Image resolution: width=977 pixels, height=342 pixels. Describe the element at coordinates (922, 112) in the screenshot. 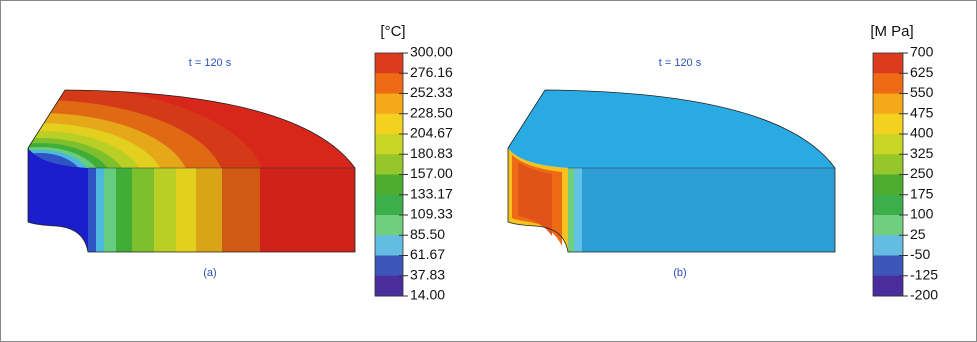

I see `colorbar-tick-label: 475` at that location.